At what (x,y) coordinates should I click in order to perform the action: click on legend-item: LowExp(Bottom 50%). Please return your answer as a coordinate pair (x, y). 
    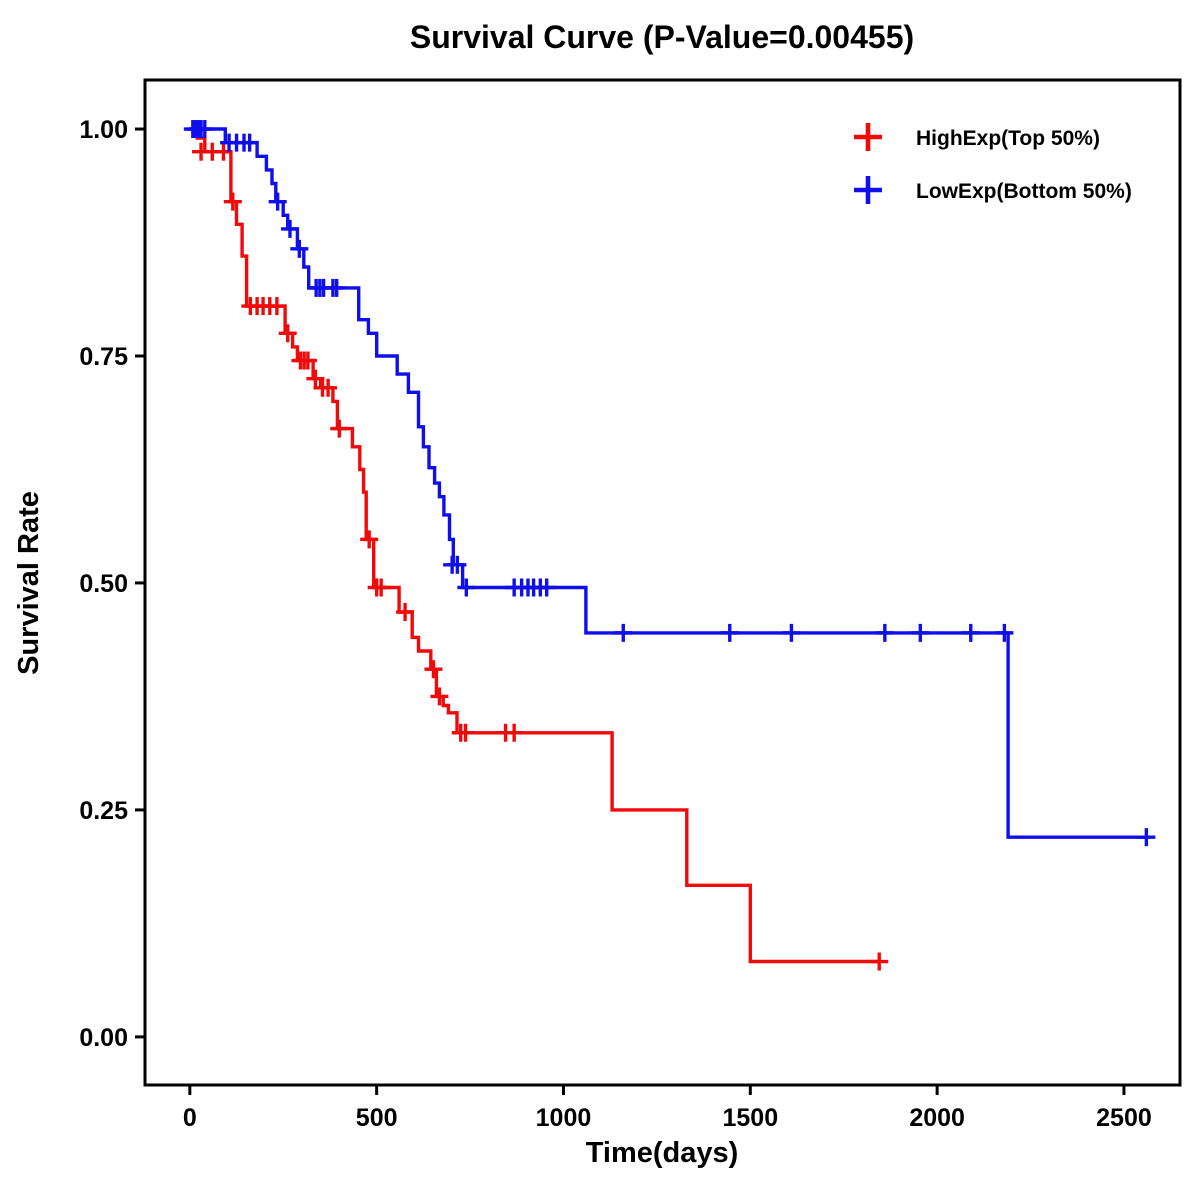
    Looking at the image, I should click on (993, 190).